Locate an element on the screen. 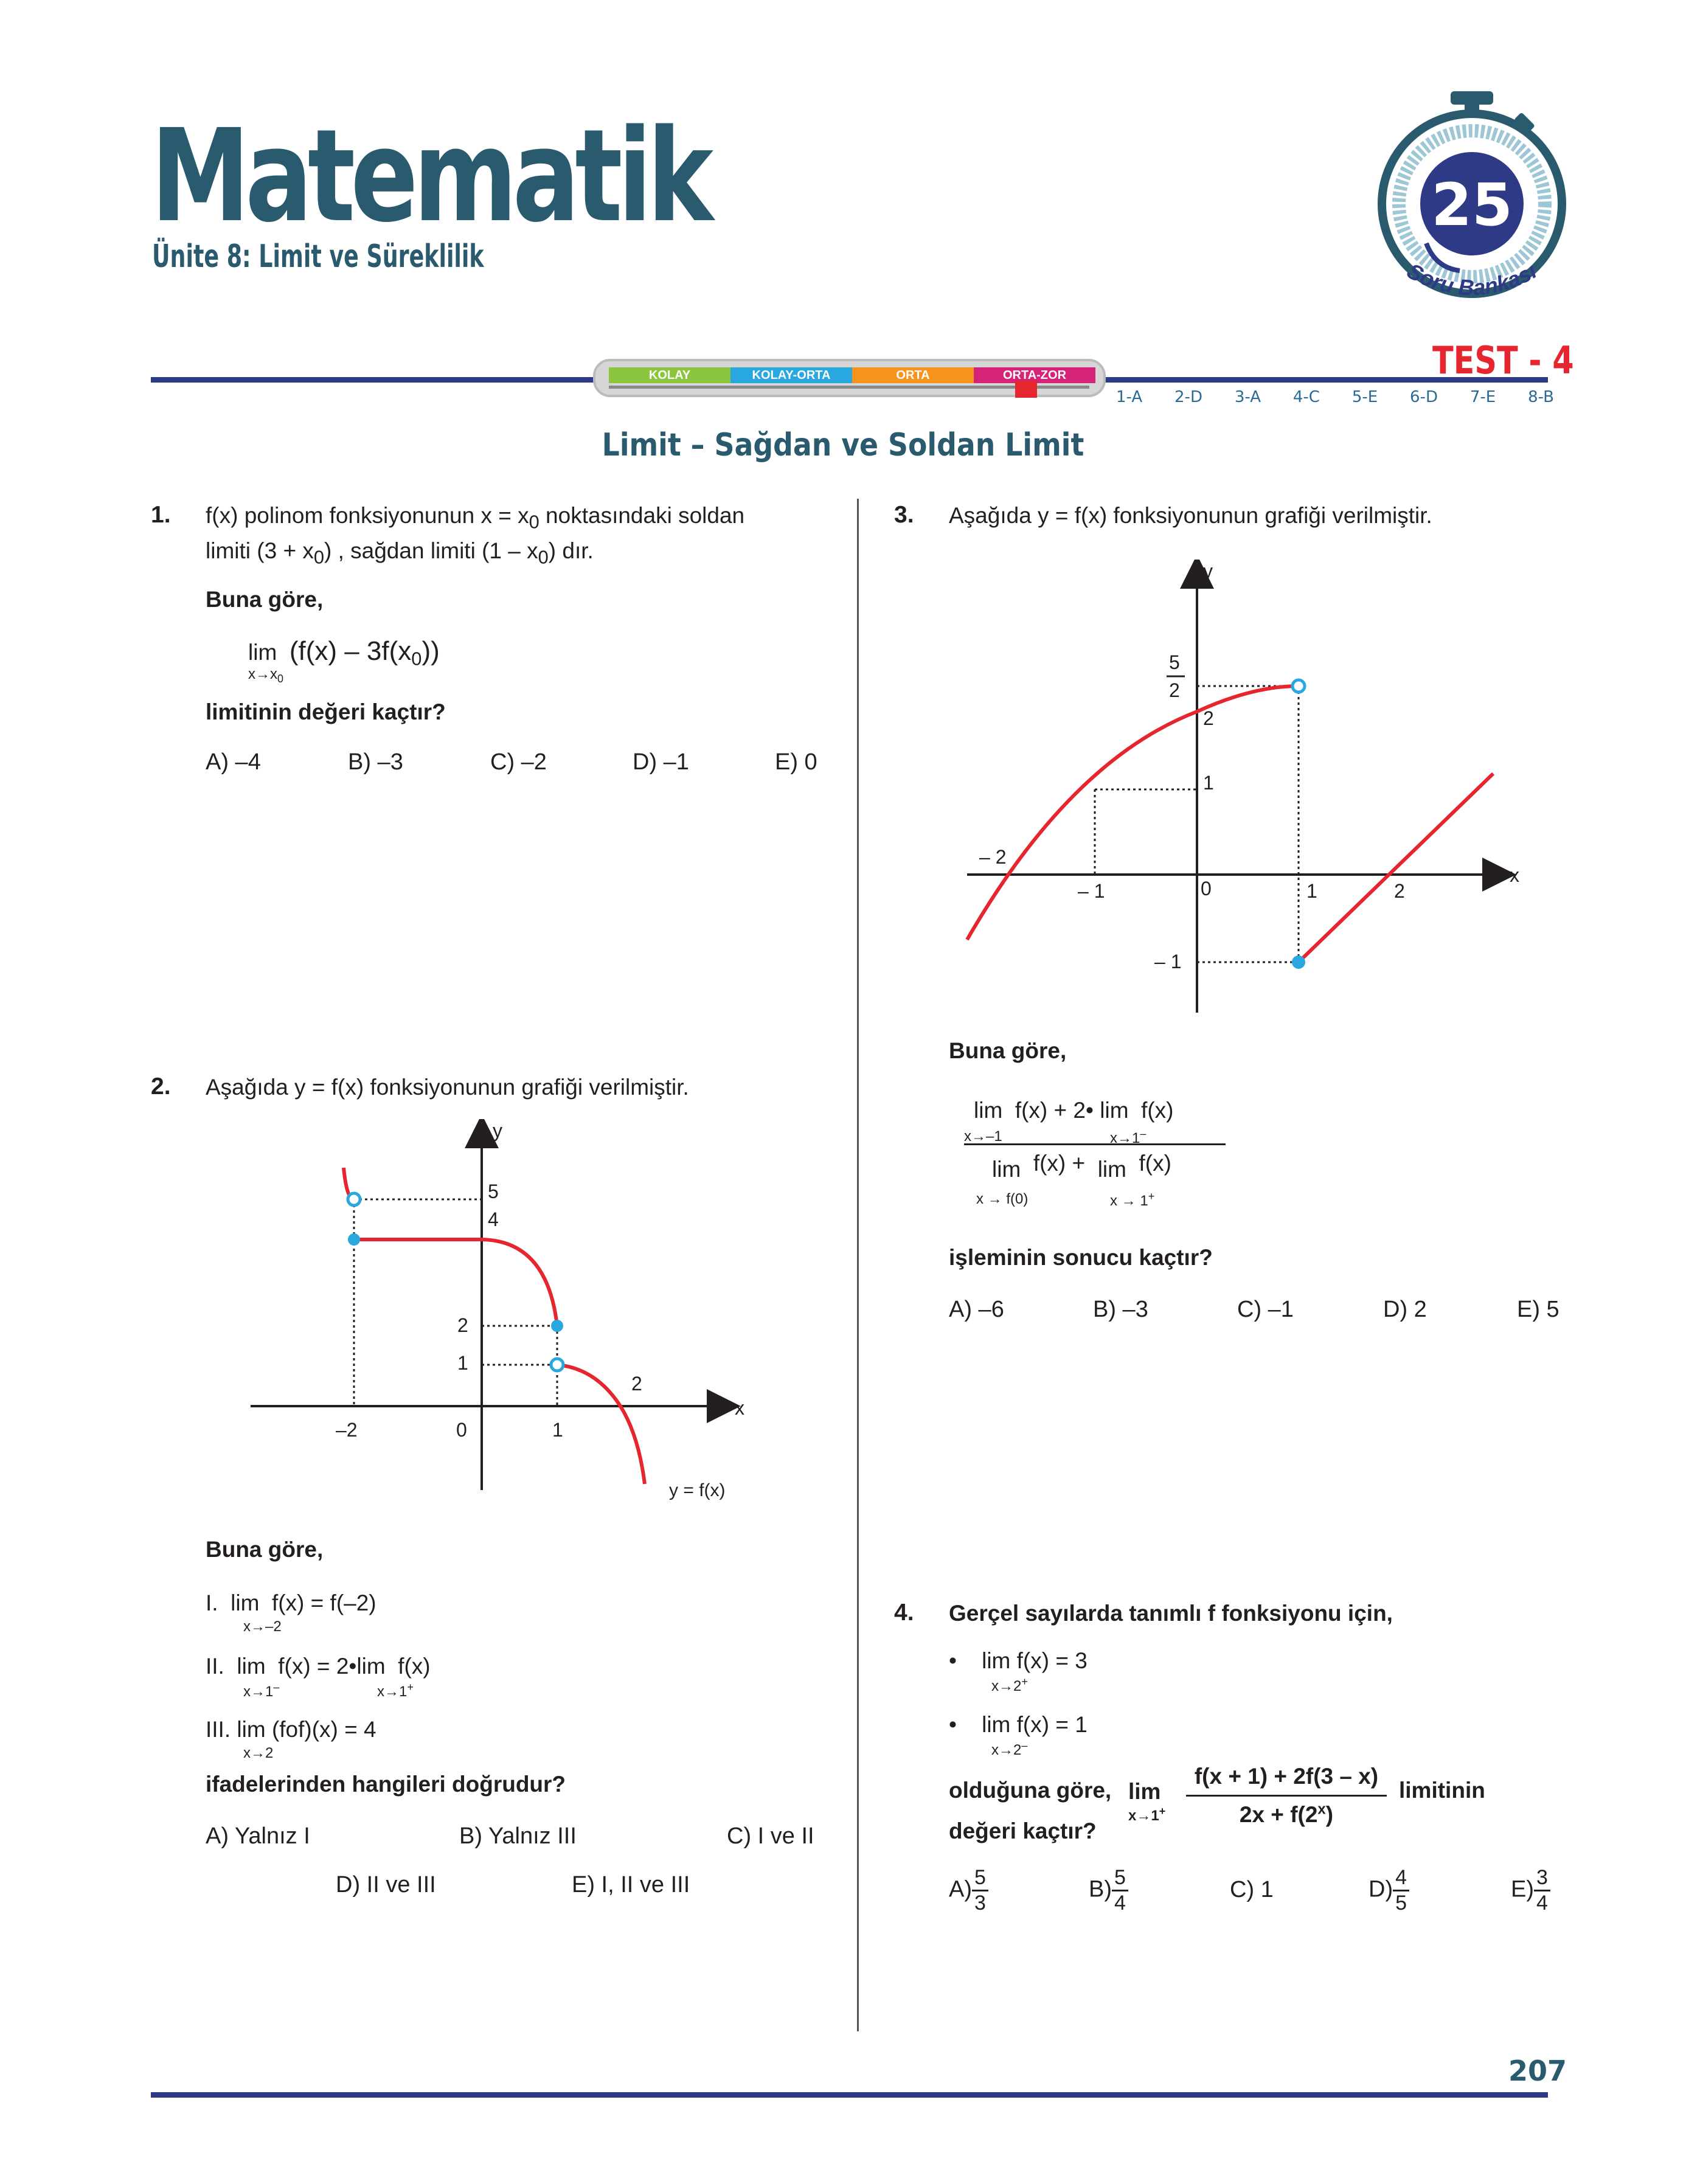 This screenshot has width=1686, height=2184. answer-key: 4-C is located at coordinates (1306, 397).